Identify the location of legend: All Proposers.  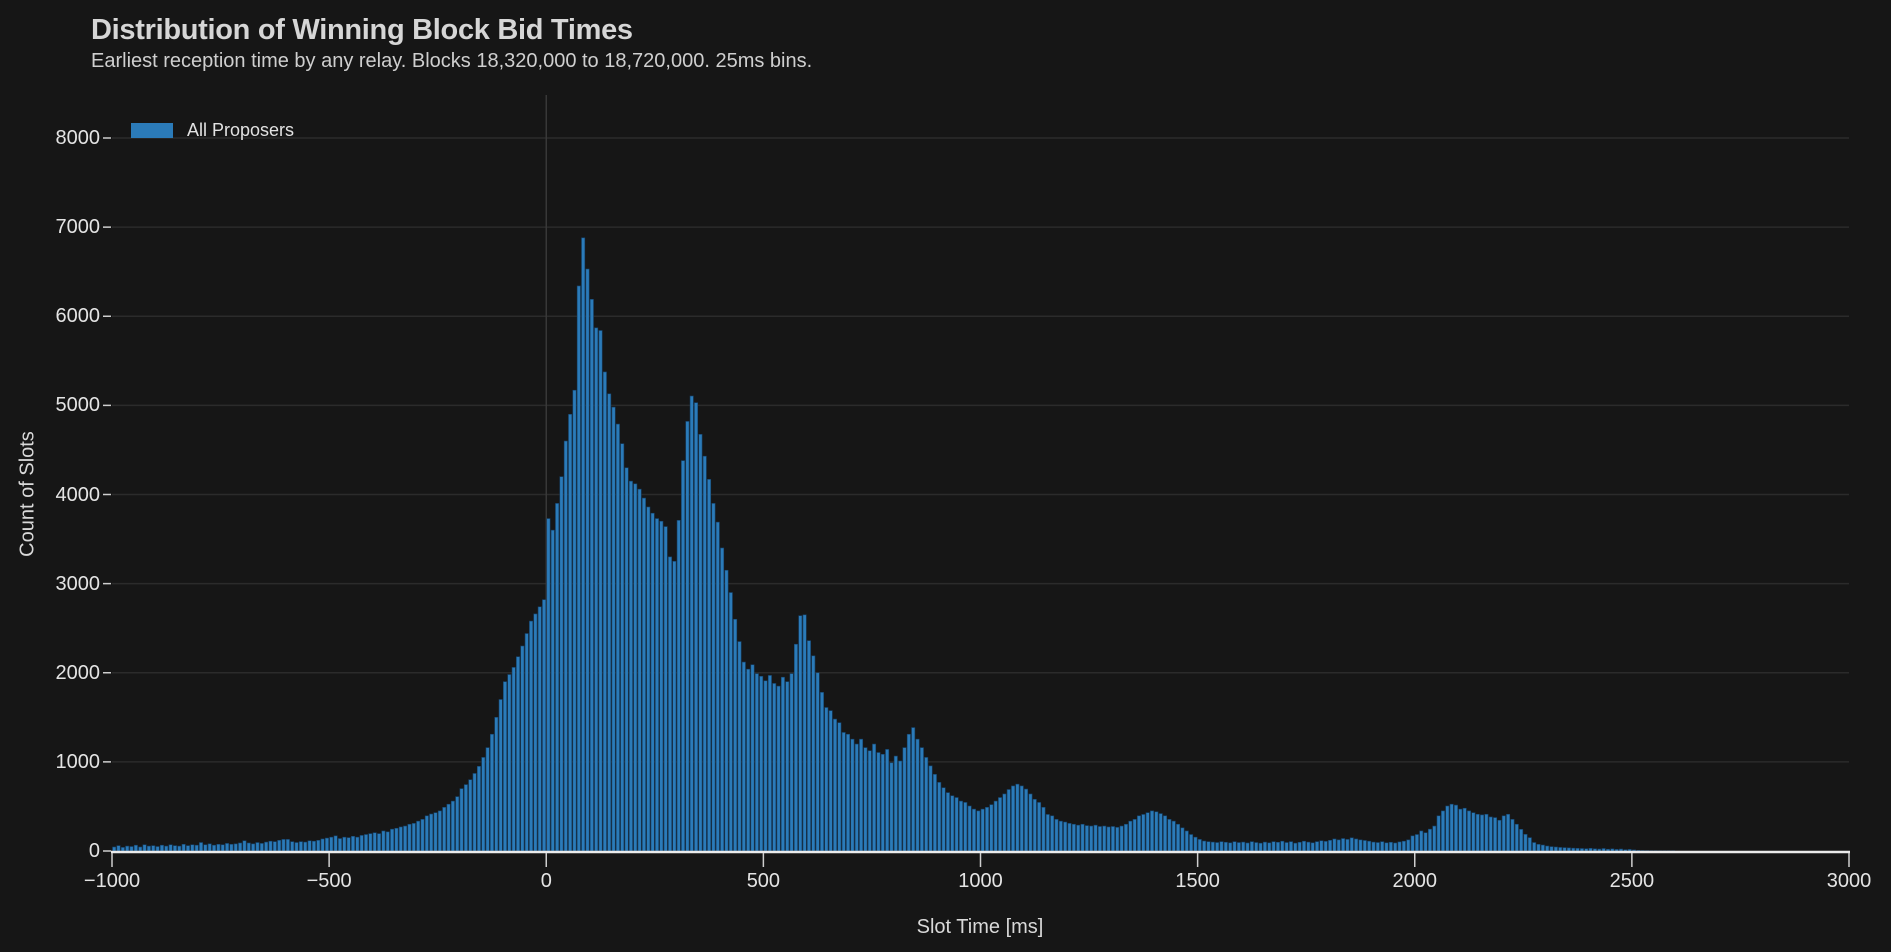
(212, 130).